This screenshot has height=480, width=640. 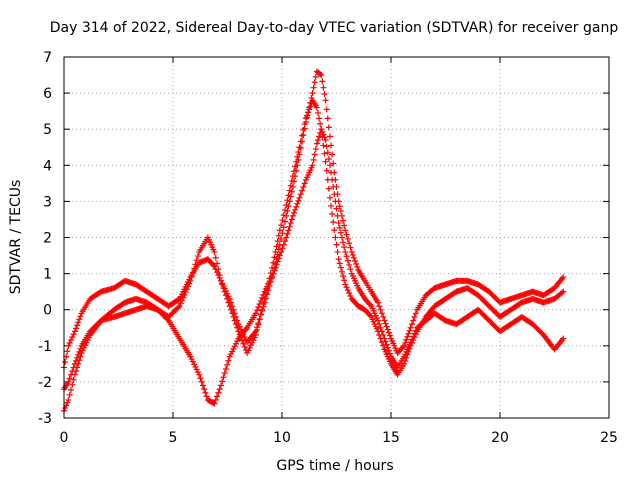 I want to click on x-tick-label: 10, so click(x=282, y=438).